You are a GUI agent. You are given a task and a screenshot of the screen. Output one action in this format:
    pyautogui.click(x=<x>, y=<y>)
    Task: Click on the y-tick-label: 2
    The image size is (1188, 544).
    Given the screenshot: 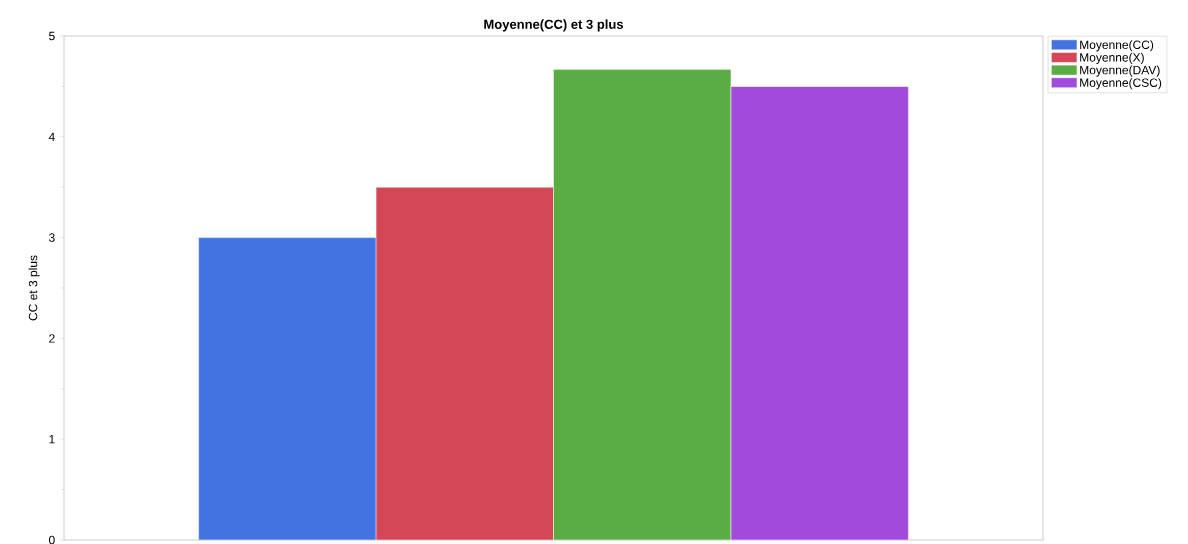 What is the action you would take?
    pyautogui.click(x=52, y=338)
    